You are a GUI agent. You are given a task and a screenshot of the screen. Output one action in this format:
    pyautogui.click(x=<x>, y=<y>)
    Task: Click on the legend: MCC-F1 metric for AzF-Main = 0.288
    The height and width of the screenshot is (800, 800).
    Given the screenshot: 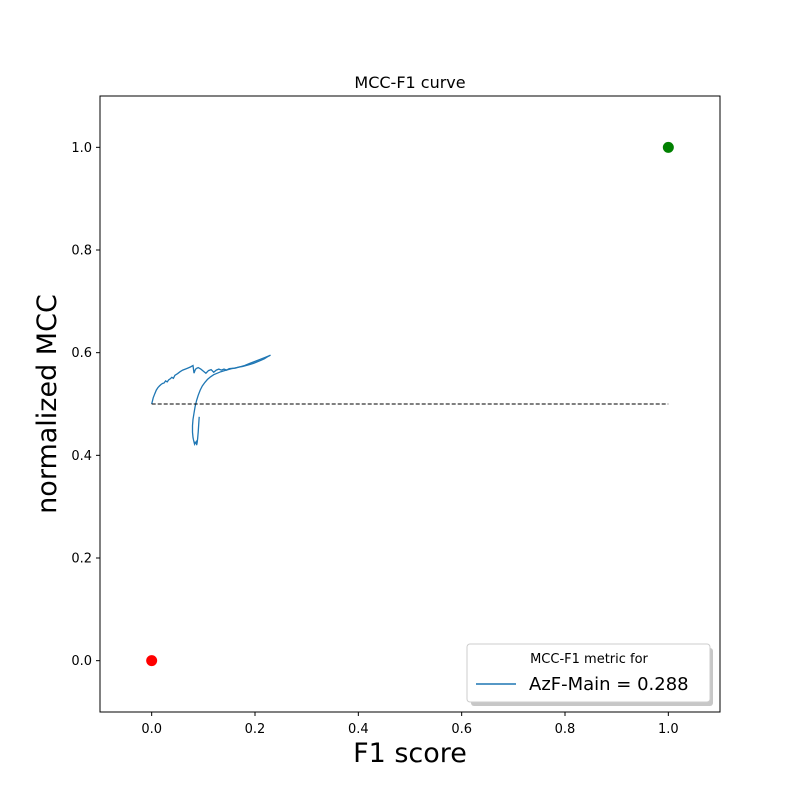 What is the action you would take?
    pyautogui.click(x=589, y=674)
    